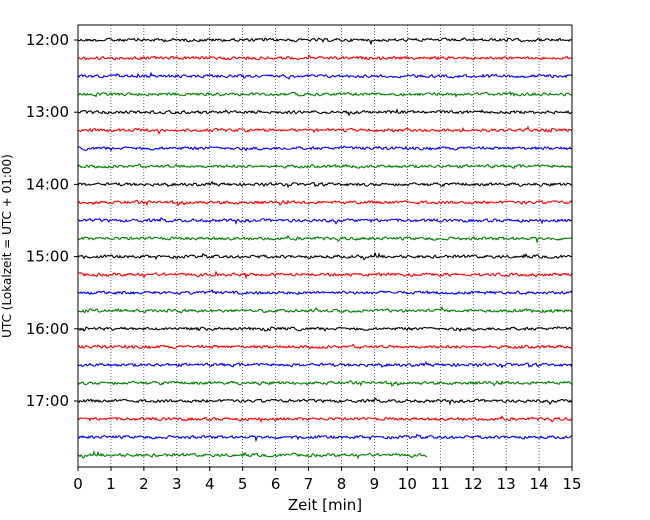 The image size is (650, 520). I want to click on x-tick-label: 5, so click(243, 484).